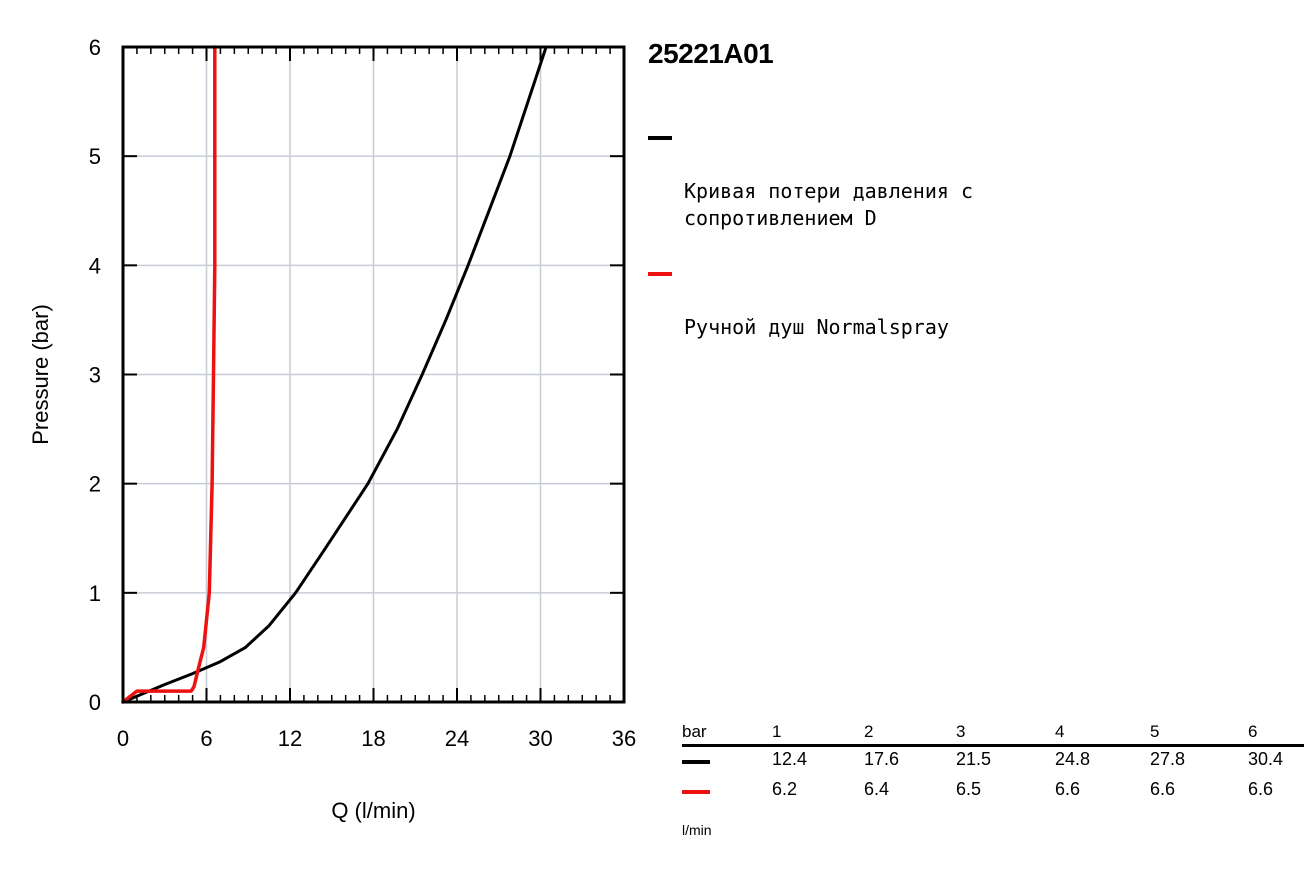  I want to click on table-cell: 24.8, so click(1073, 759).